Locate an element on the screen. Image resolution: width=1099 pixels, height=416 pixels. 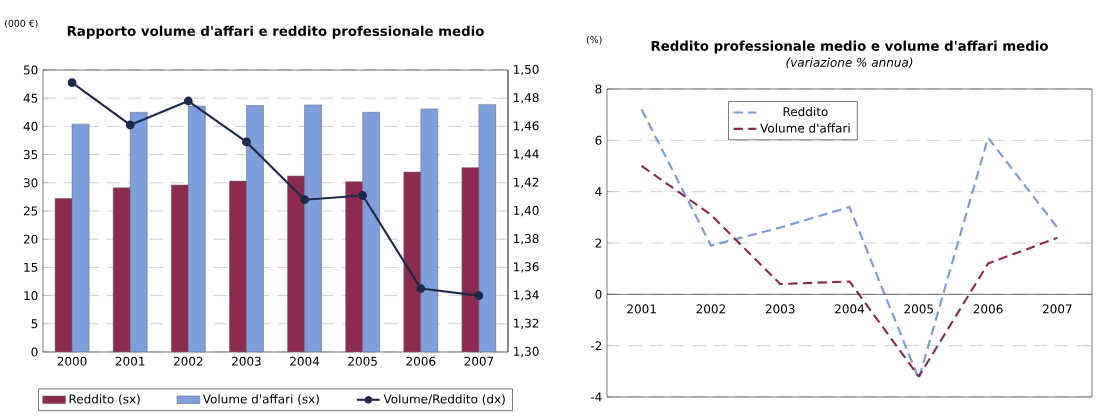
y-tick-label: 35 is located at coordinates (30, 155).